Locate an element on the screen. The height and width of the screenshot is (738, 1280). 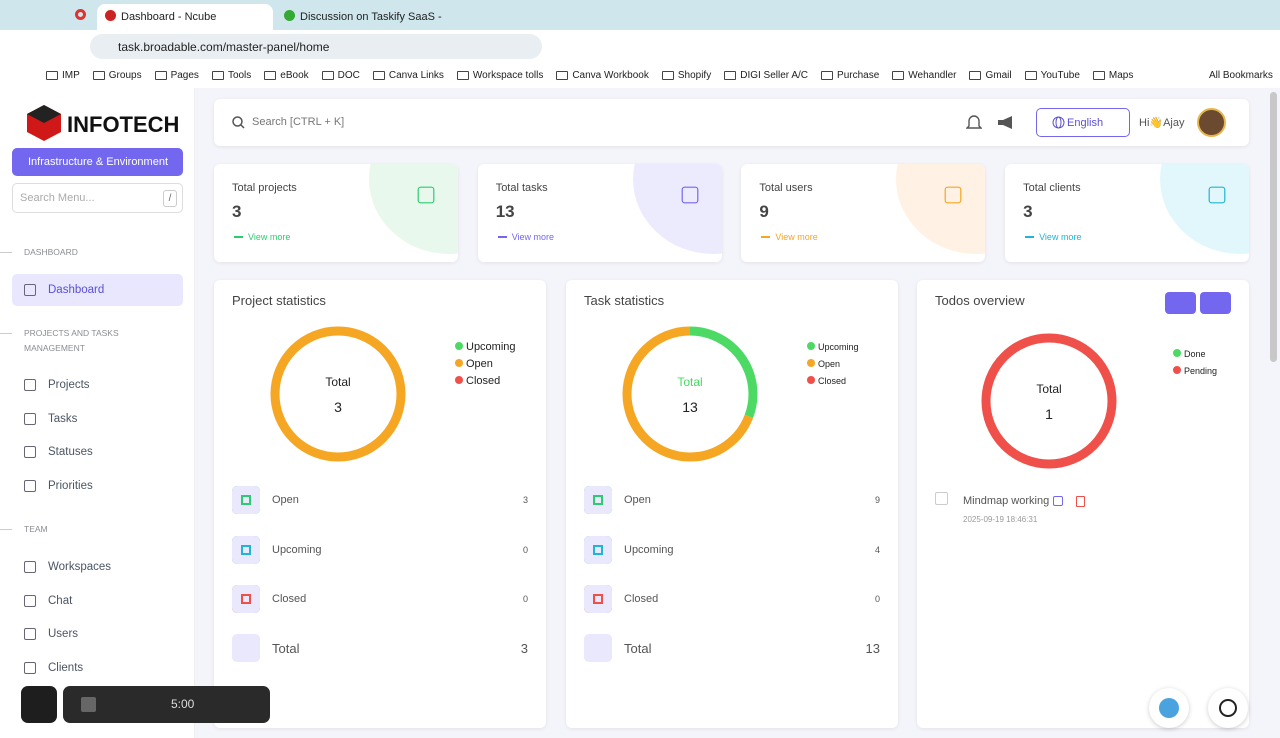
bookmark-label: Canva Workbook is located at coordinates (610, 75).